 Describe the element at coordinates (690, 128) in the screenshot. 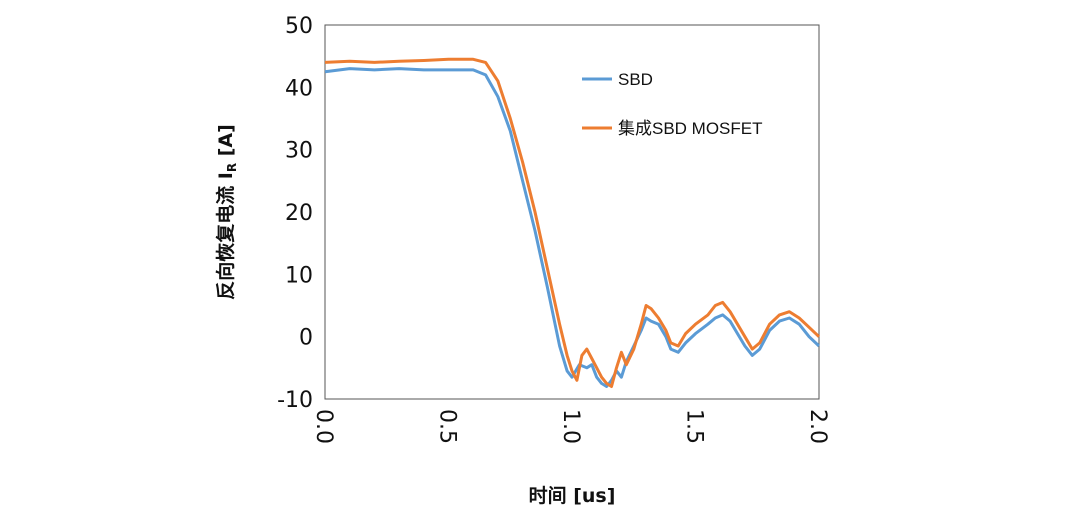

I see `legend-label-sbd-mosfet: 集成SBD MOSFET` at that location.